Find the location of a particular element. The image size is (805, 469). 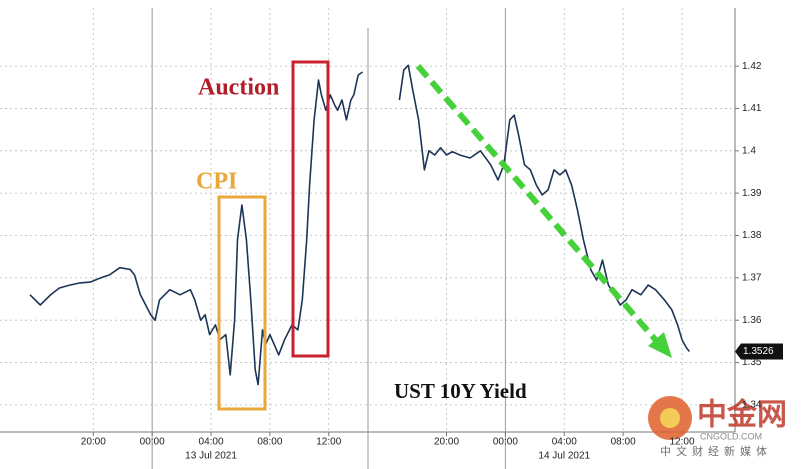

last-value-label: 1.3526 is located at coordinates (758, 351).